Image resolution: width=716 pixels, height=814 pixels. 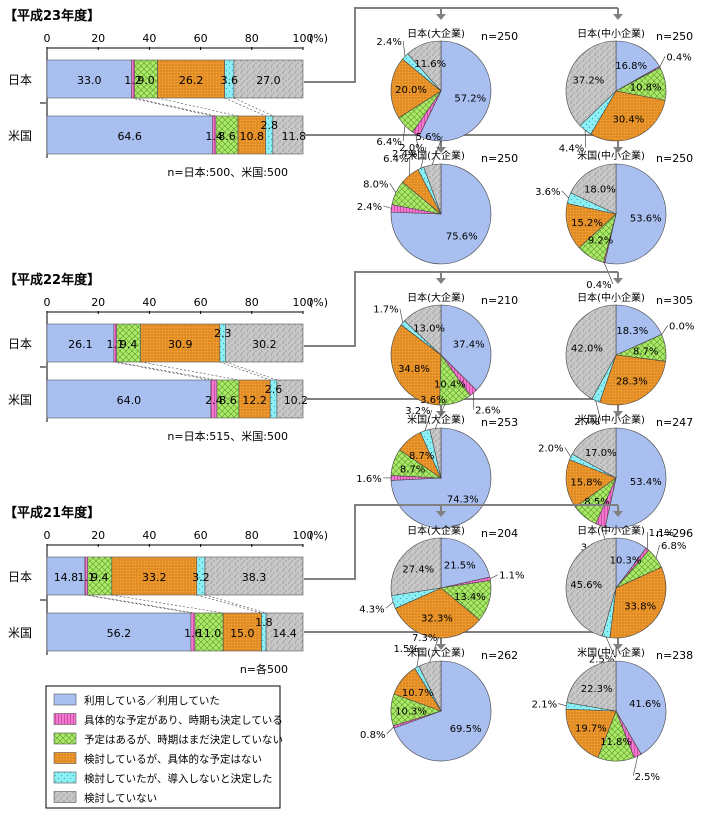 I want to click on pie-sample-size: n=305, so click(x=674, y=300).